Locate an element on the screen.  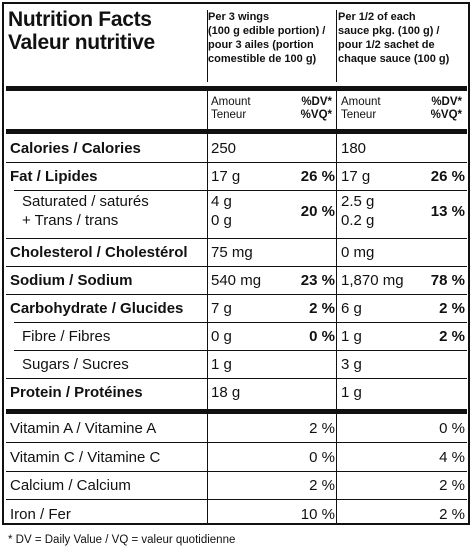
dv-label-1: %DV* %VQ* is located at coordinates (316, 108).